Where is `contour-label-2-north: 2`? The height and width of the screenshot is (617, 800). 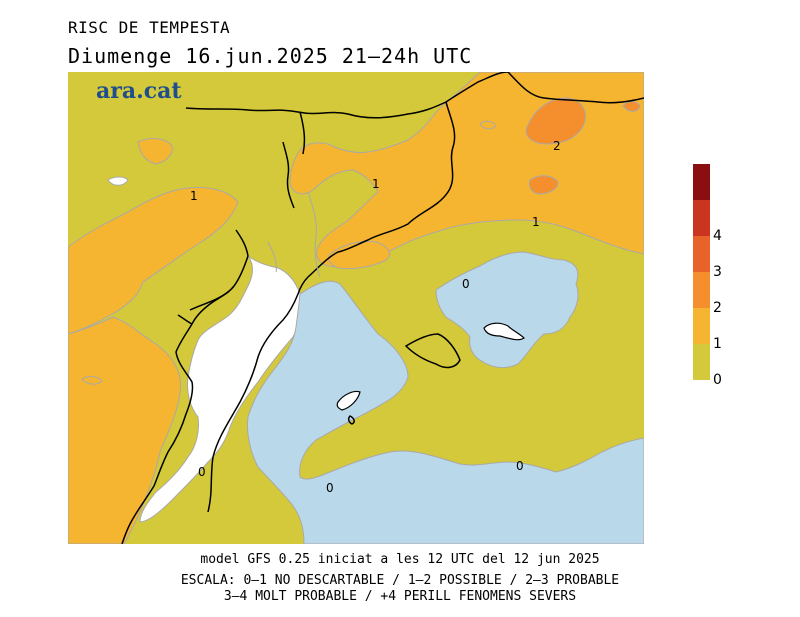 contour-label-2-north: 2 is located at coordinates (557, 146).